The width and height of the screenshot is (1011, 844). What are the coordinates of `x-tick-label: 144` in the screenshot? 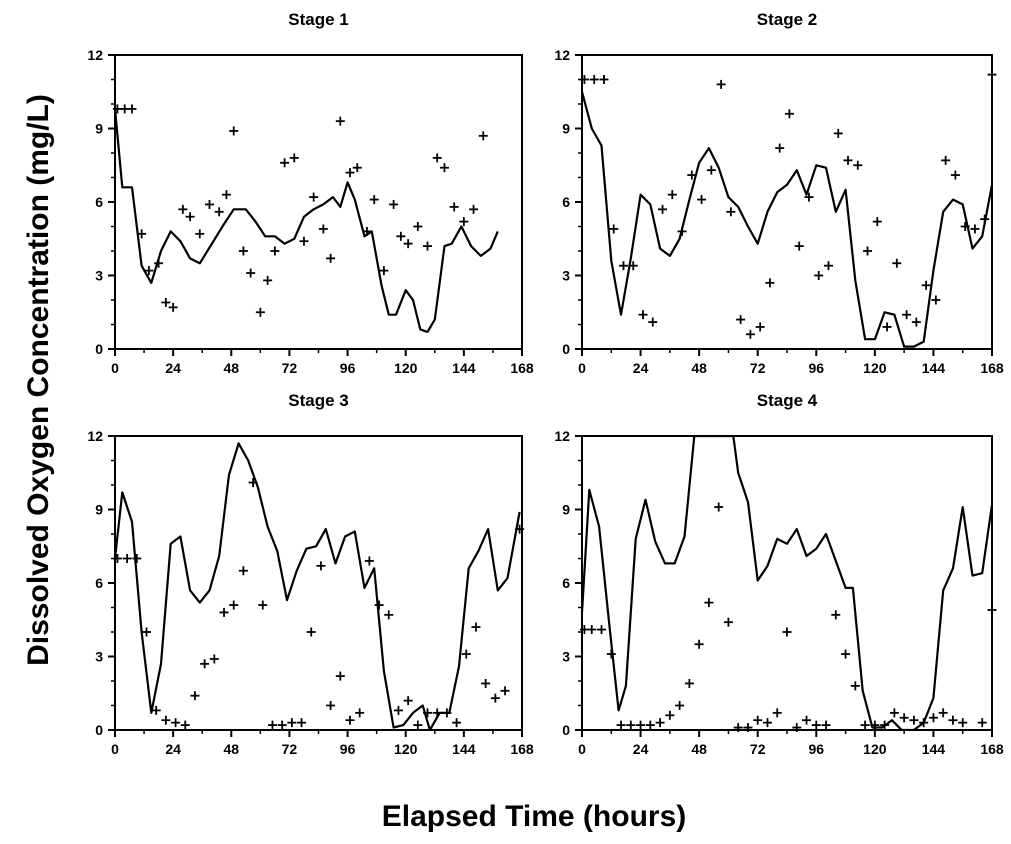 It's located at (934, 368).